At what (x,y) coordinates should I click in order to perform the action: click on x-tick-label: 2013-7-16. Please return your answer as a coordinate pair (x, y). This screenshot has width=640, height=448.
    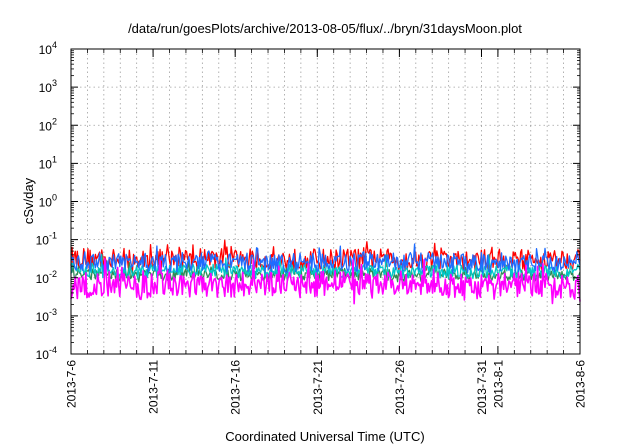
    Looking at the image, I should click on (236, 387).